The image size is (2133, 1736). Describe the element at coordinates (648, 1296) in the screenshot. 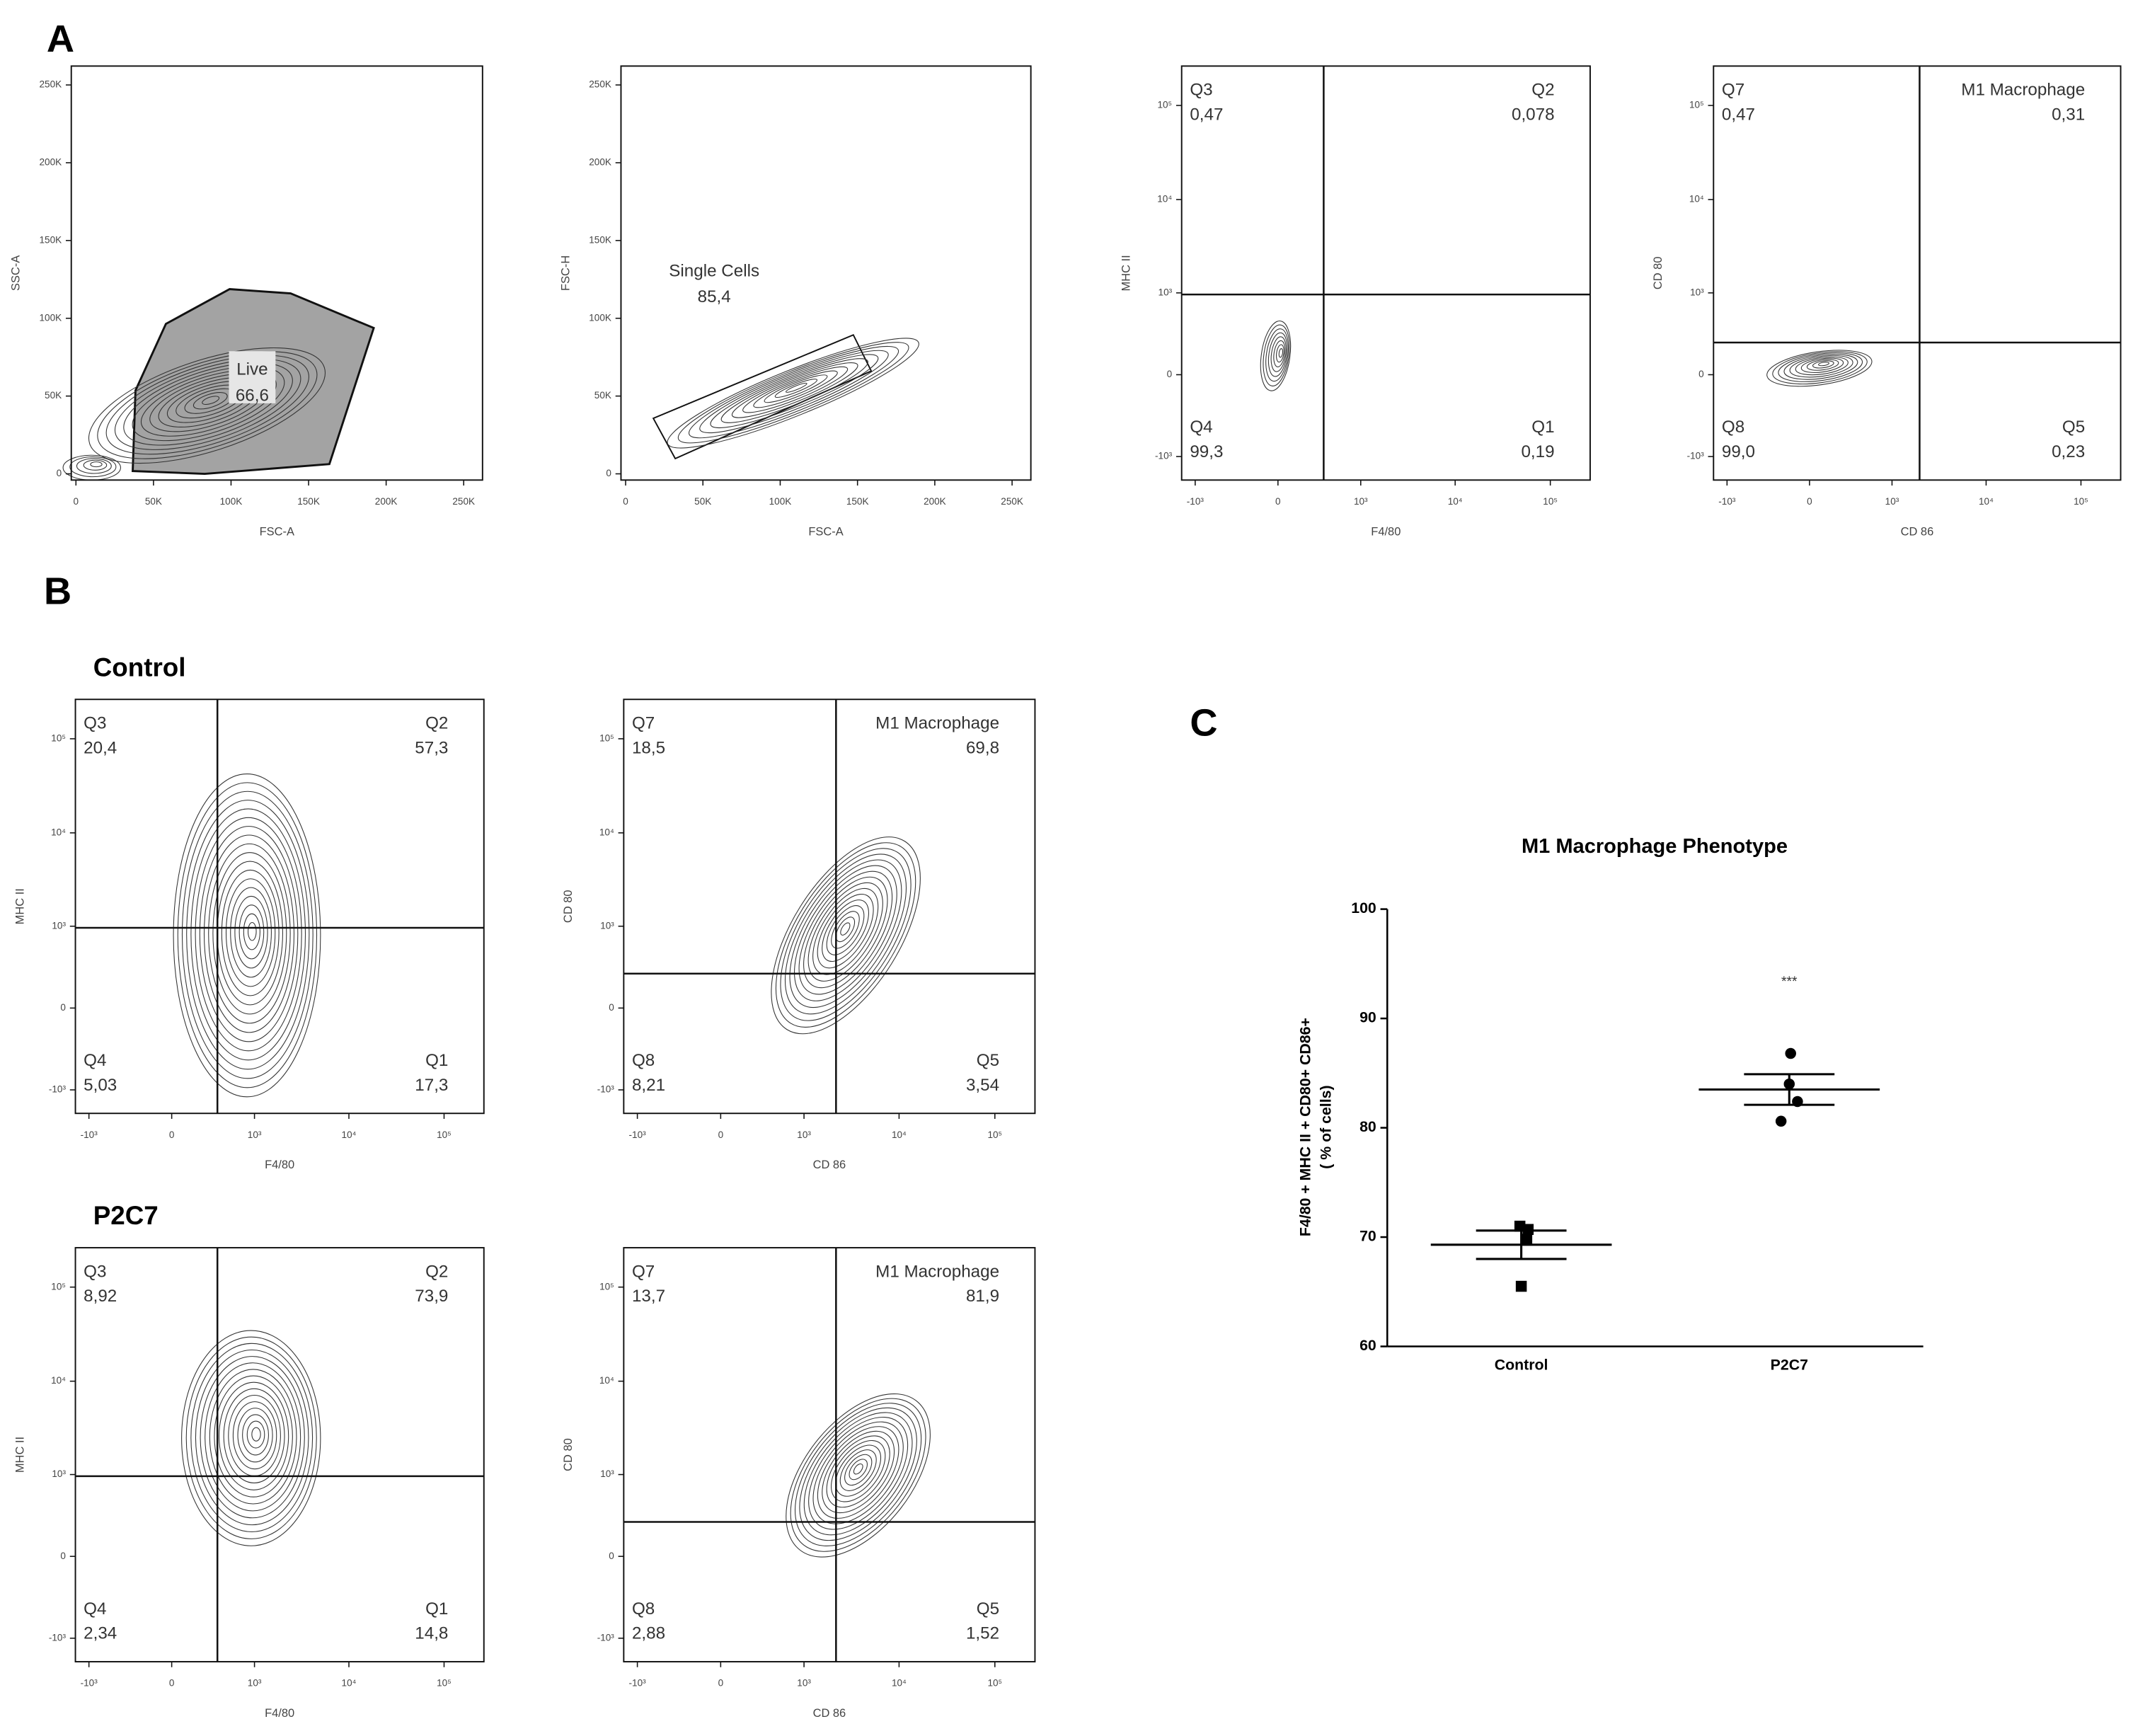

I see `quadrant-percent: 13,7` at that location.